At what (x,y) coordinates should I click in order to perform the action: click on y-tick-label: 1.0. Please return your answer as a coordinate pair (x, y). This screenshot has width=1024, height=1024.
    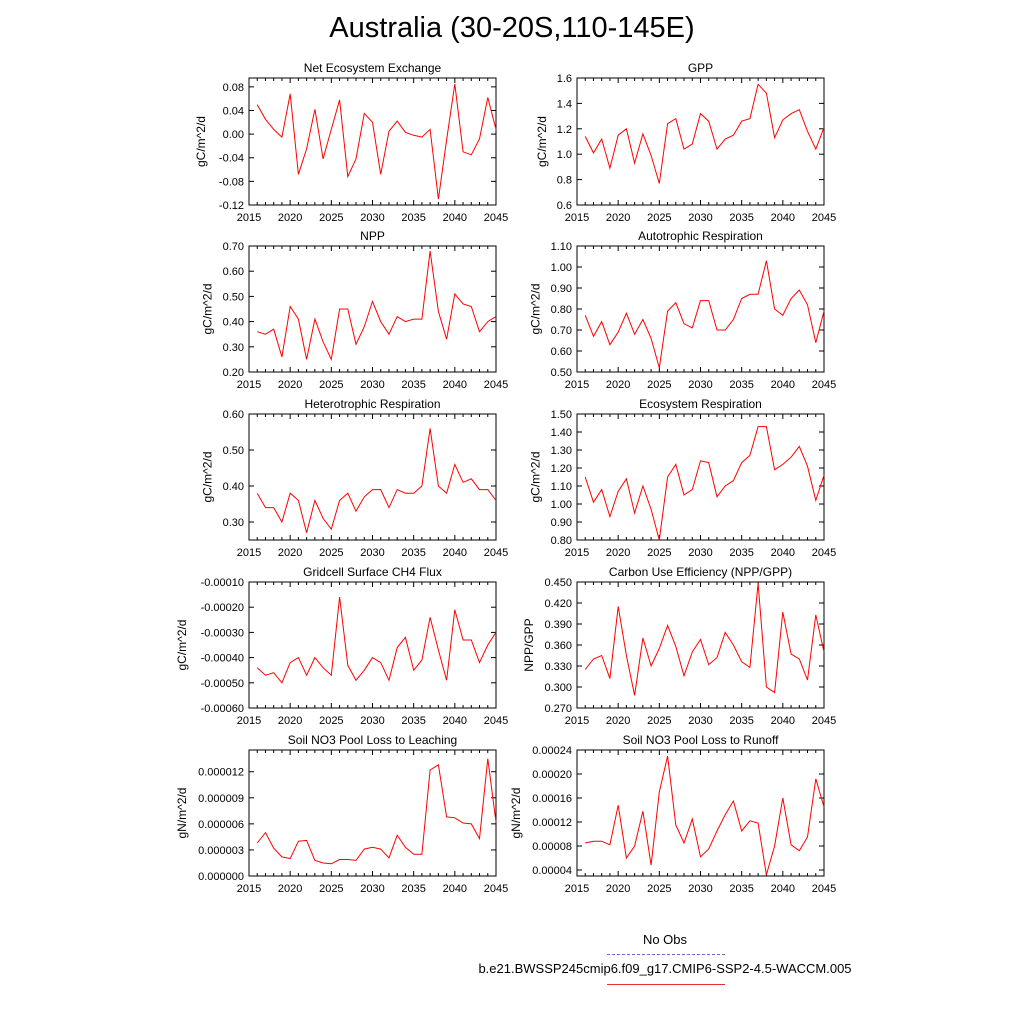
    Looking at the image, I should click on (564, 155).